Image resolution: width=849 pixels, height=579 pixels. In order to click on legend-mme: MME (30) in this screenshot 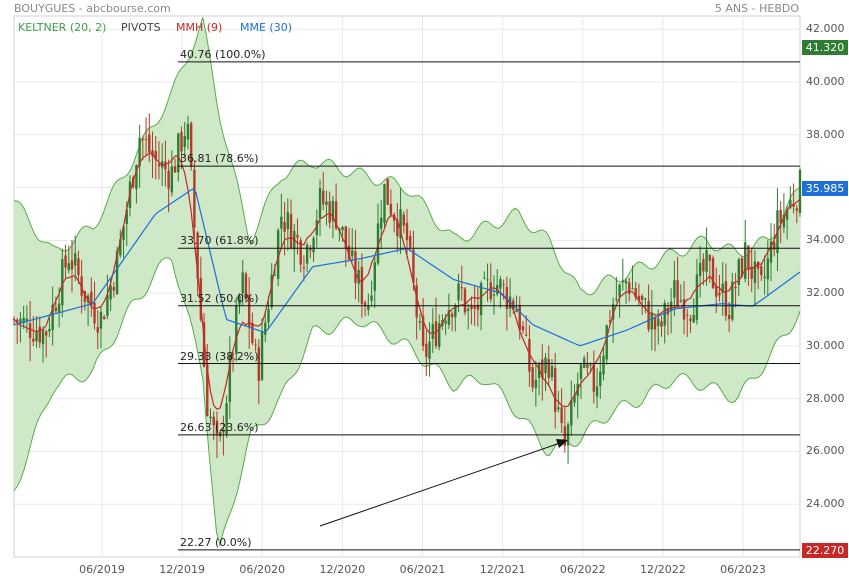, I will do `click(266, 27)`.